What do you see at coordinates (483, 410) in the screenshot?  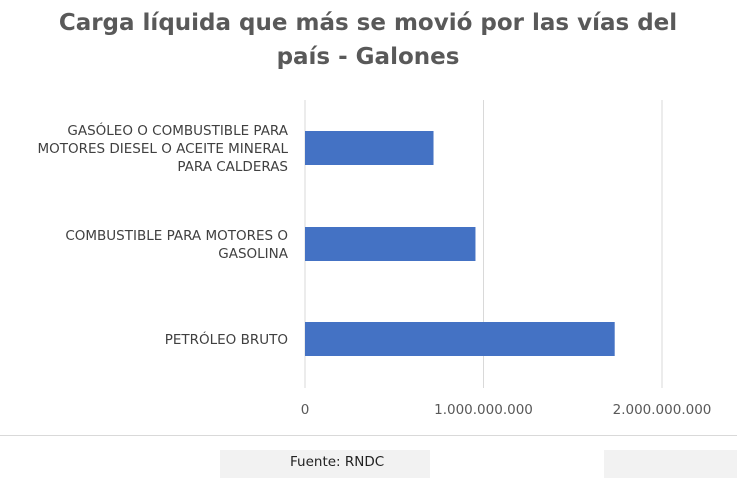 I see `x-tick-label: 1.000.000.000` at bounding box center [483, 410].